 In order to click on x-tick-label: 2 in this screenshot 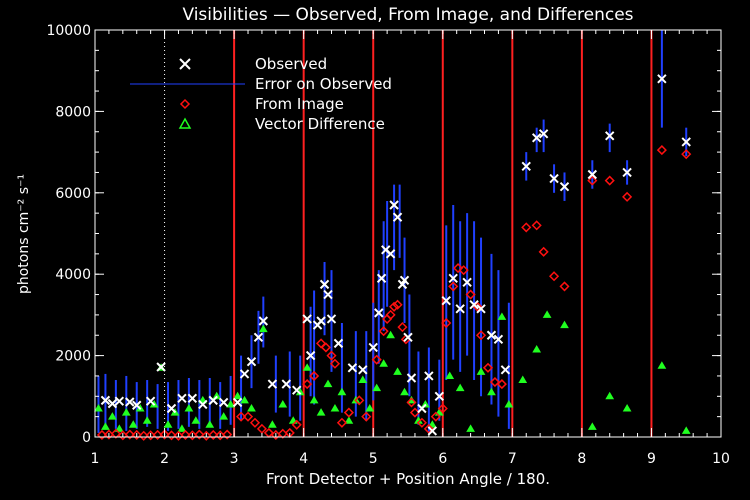, I will do `click(164, 459)`.